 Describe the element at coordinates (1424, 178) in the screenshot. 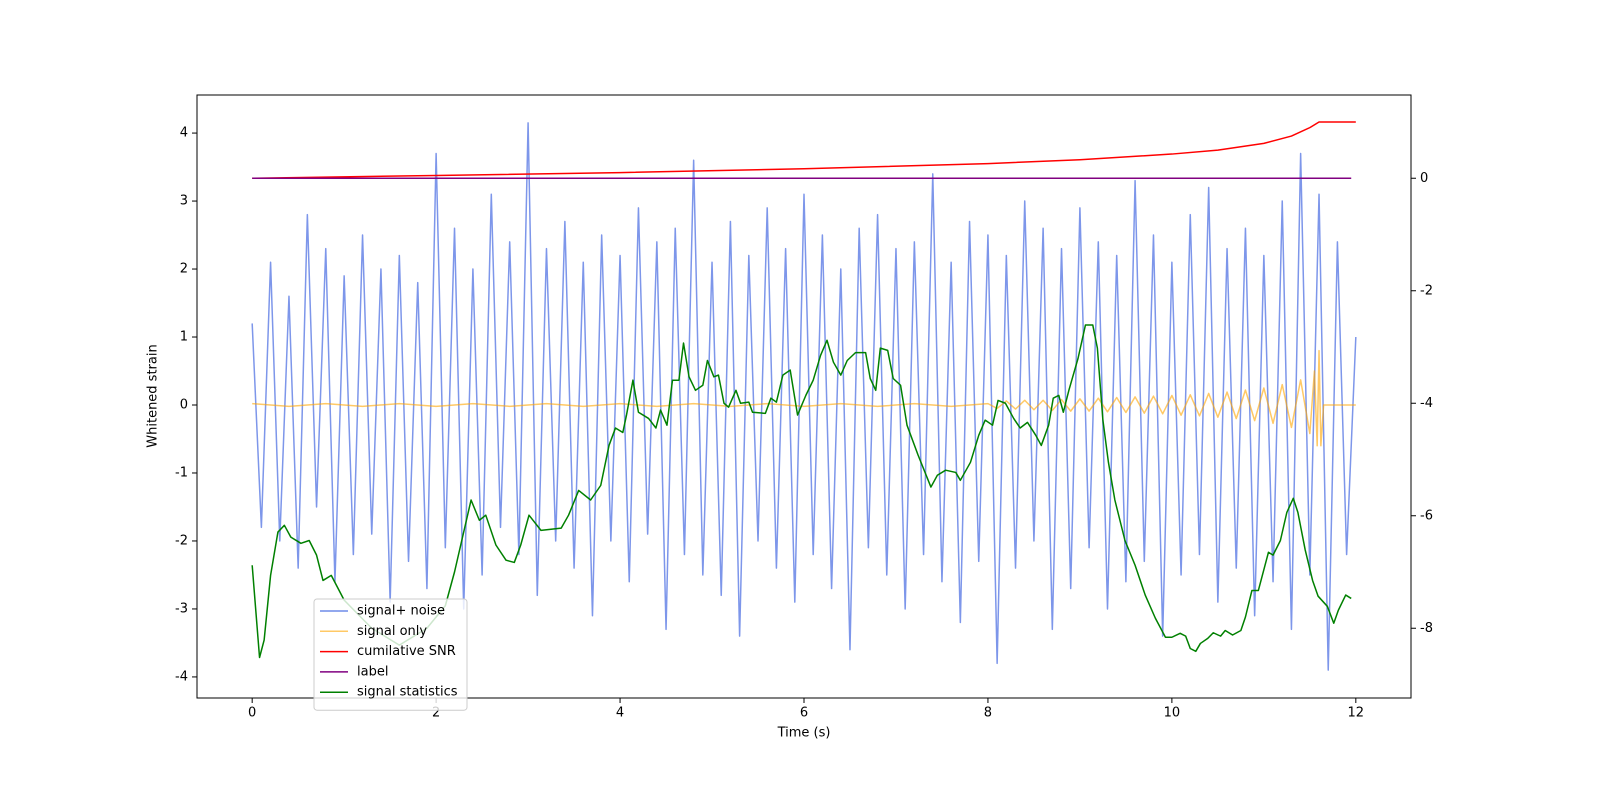

I see `y2-tick-label: 0` at that location.